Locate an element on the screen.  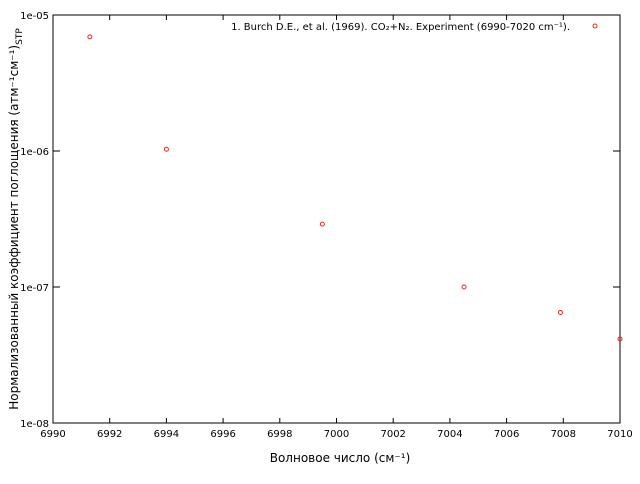
y-tick-label: 1e-08 is located at coordinates (34, 424).